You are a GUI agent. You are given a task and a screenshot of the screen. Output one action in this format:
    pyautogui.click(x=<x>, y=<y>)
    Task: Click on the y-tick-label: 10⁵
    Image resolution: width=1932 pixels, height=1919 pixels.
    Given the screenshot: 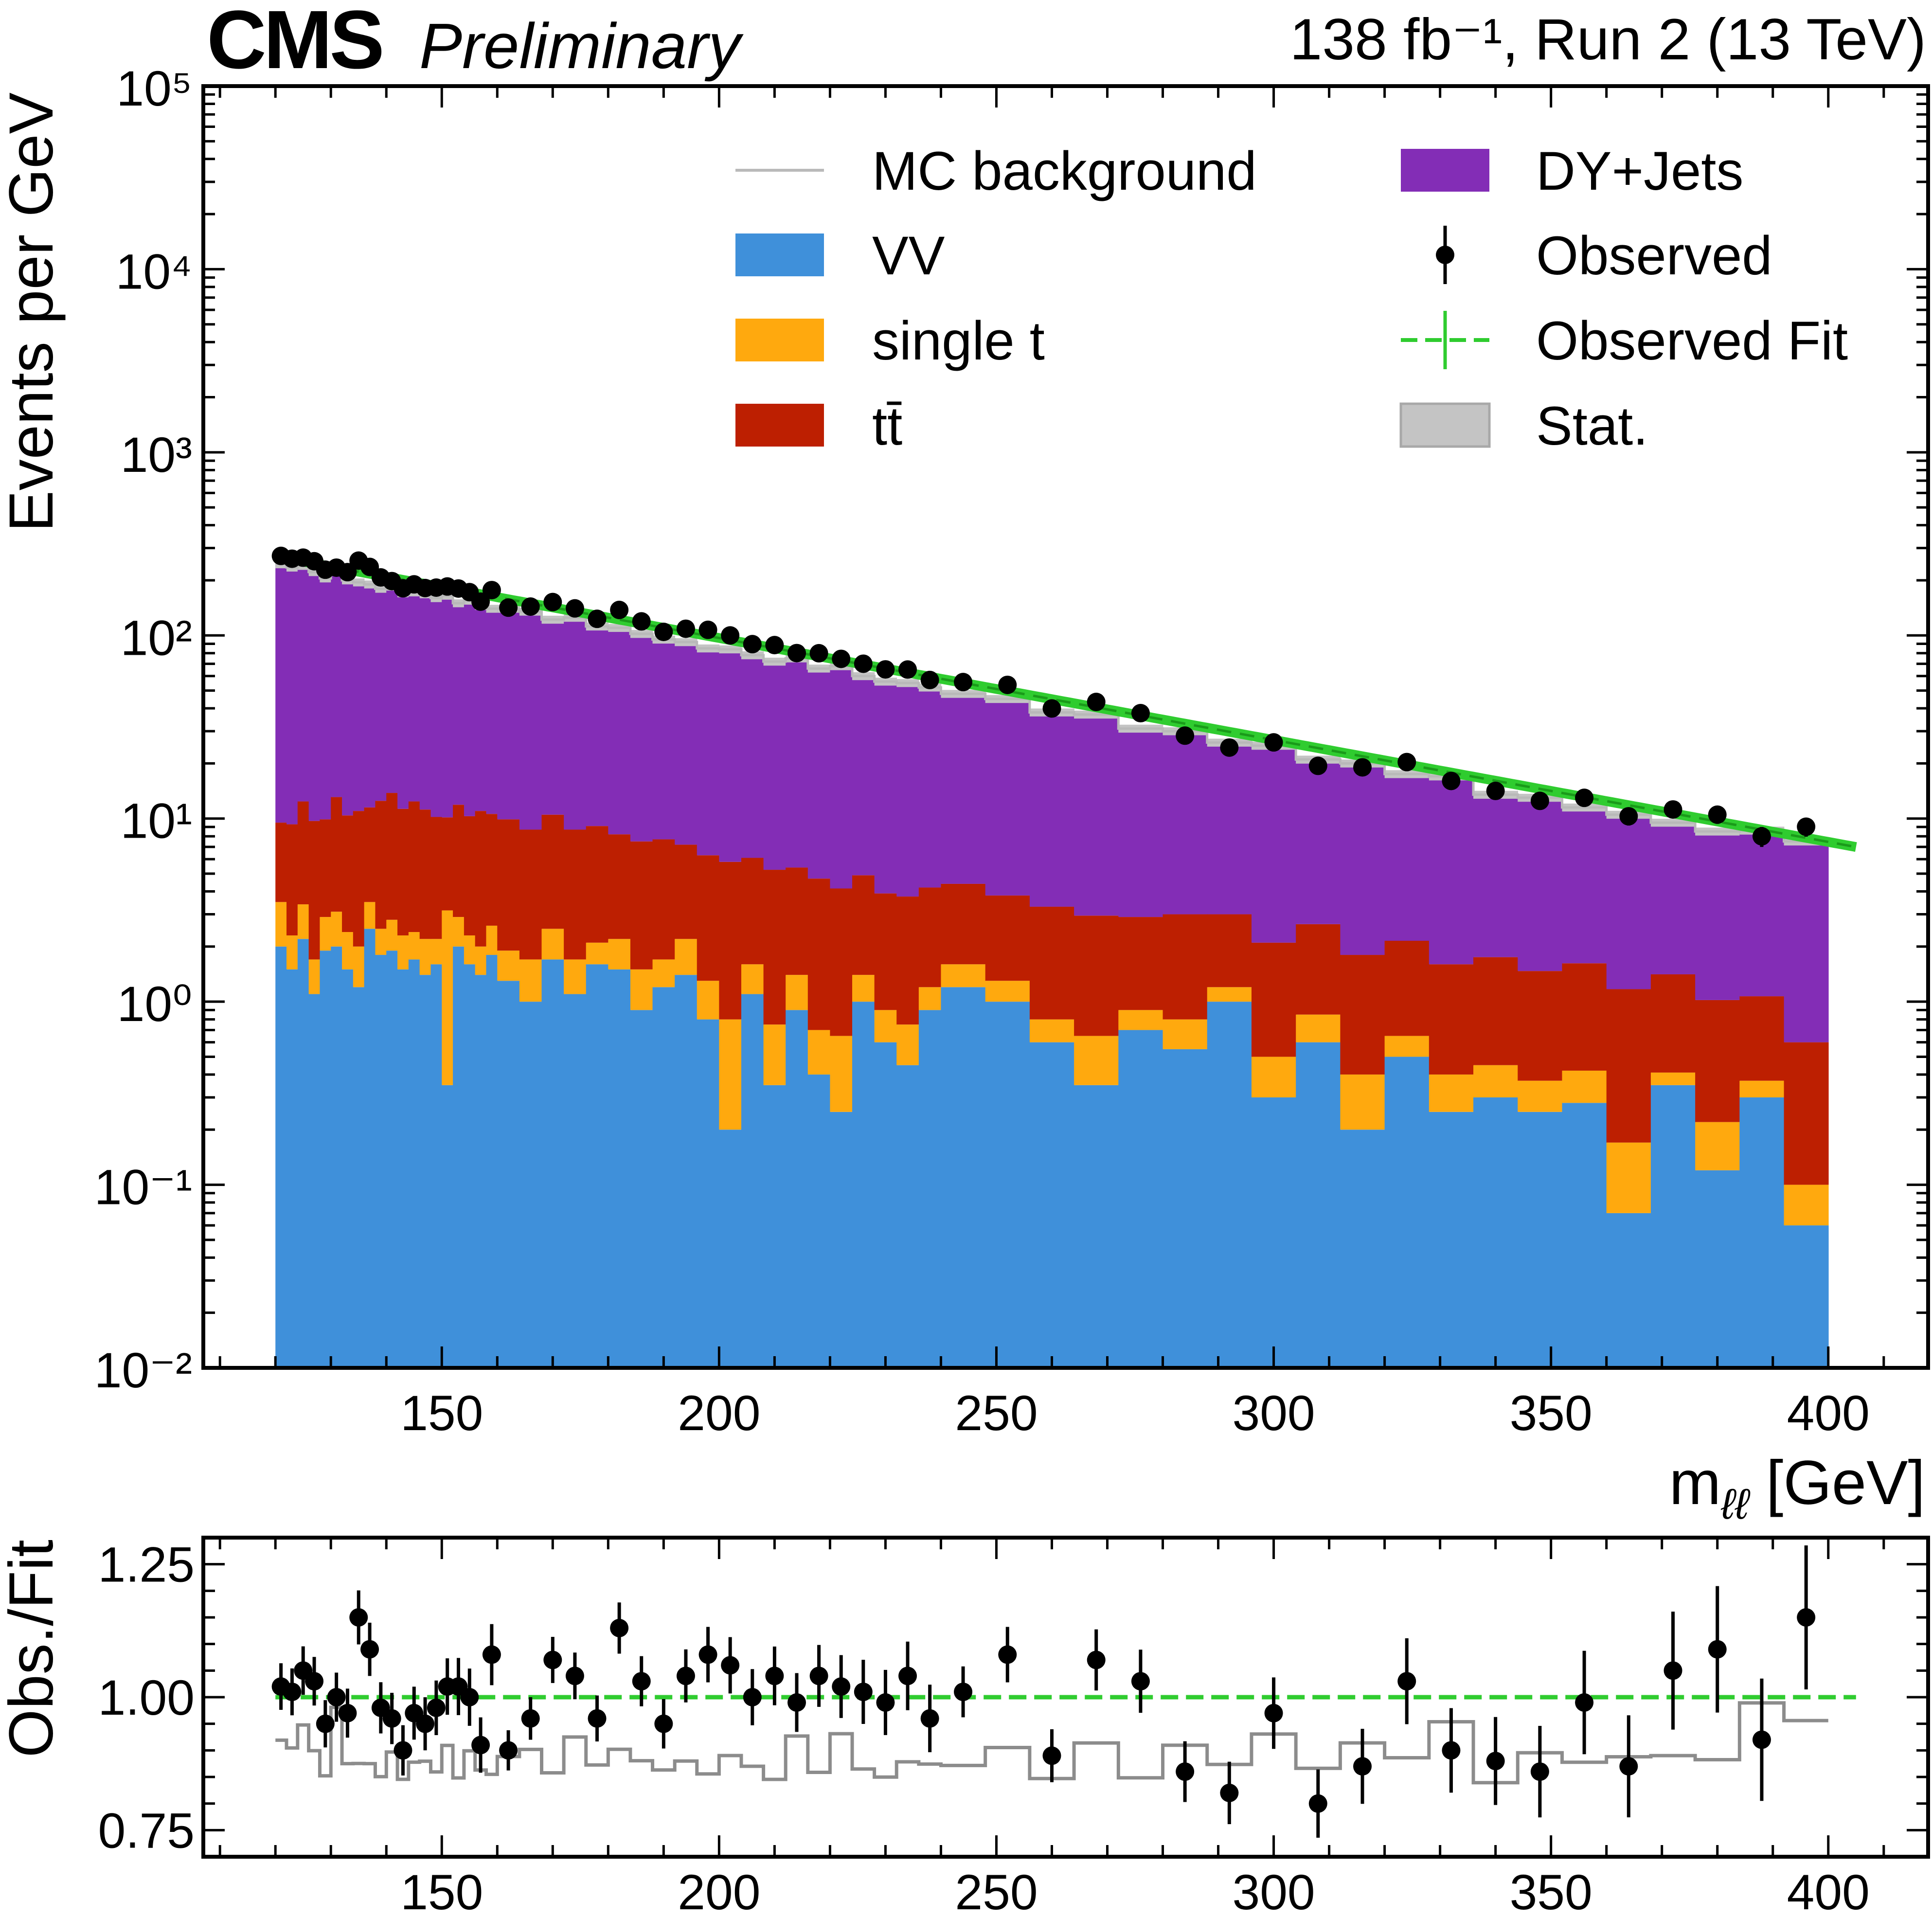 What is the action you would take?
    pyautogui.click(x=154, y=88)
    